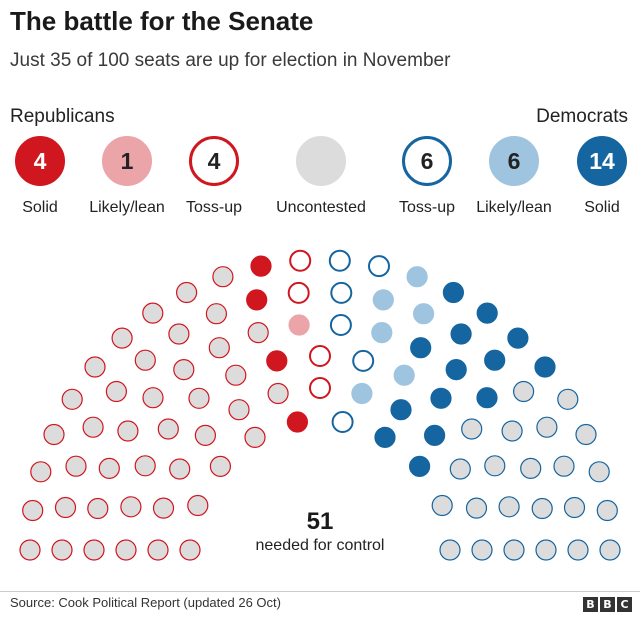 The height and width of the screenshot is (618, 640). Describe the element at coordinates (514, 207) in the screenshot. I see `legend-dem-likely-label: Likely/lean` at that location.